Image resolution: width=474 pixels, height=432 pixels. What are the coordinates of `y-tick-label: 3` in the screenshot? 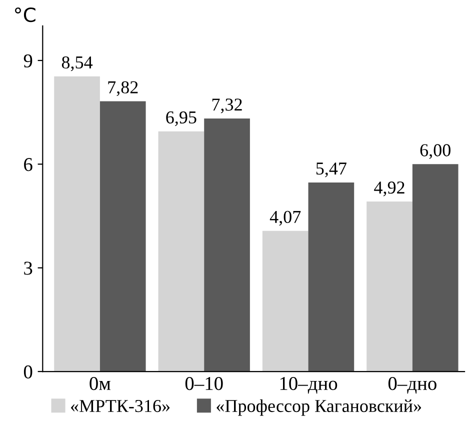 It's located at (28, 268).